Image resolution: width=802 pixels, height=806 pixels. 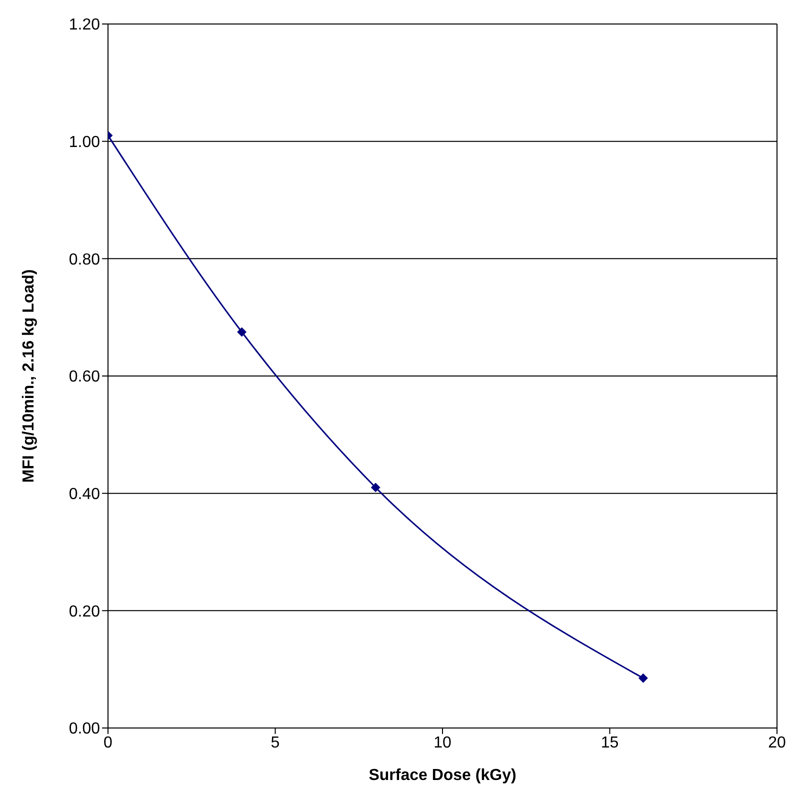 What do you see at coordinates (442, 775) in the screenshot?
I see `x-axis-title: Surface Dose (kGy)` at bounding box center [442, 775].